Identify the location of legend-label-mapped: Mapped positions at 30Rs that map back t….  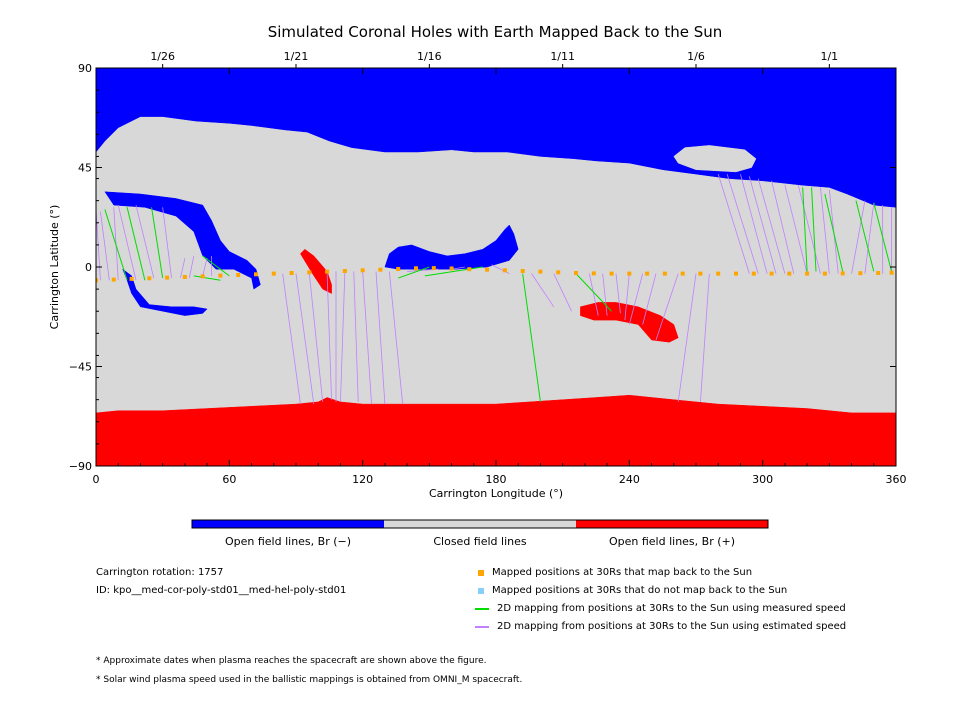
(622, 572).